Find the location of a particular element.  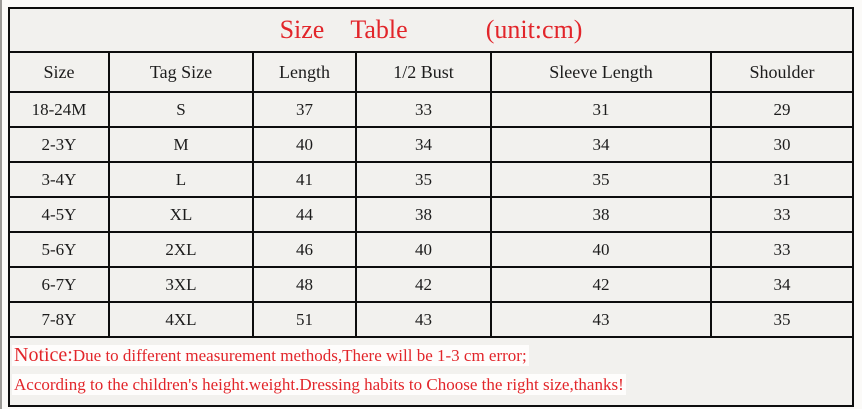

table-row: 2-3Y M 40 34 34 30 is located at coordinates (431, 144).